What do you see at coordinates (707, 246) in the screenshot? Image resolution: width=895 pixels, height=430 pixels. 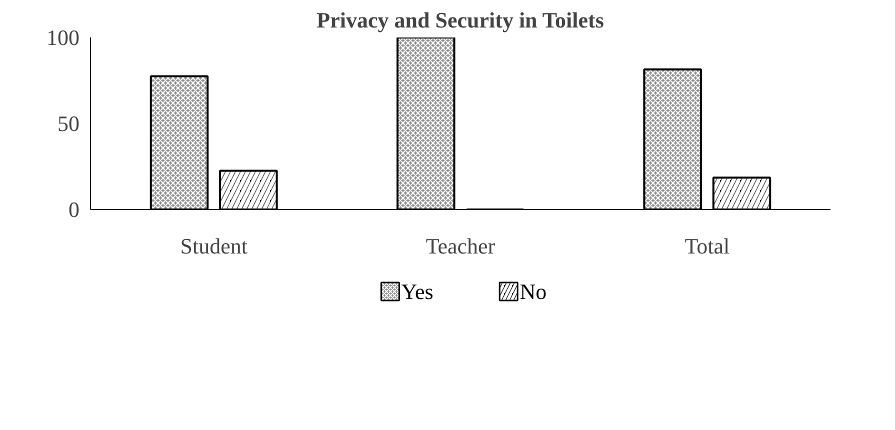 I see `x-tick-label: Total` at bounding box center [707, 246].